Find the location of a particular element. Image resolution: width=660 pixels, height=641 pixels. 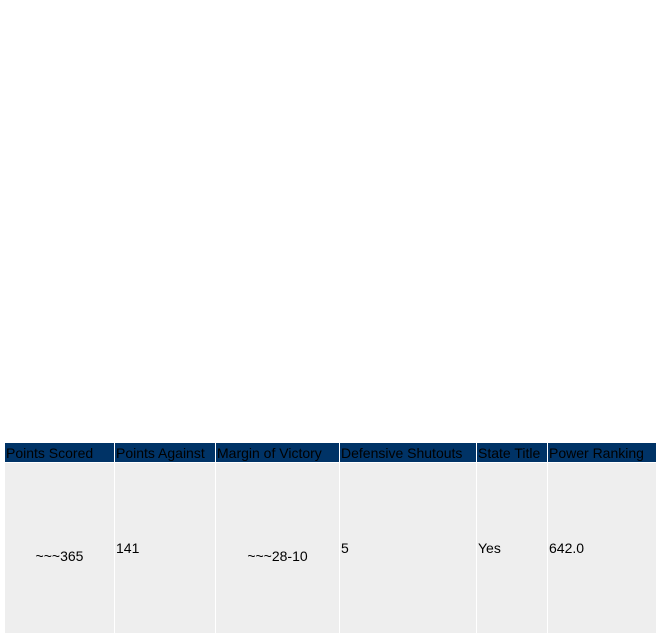

header-cell: Points Scored is located at coordinates (59, 452).